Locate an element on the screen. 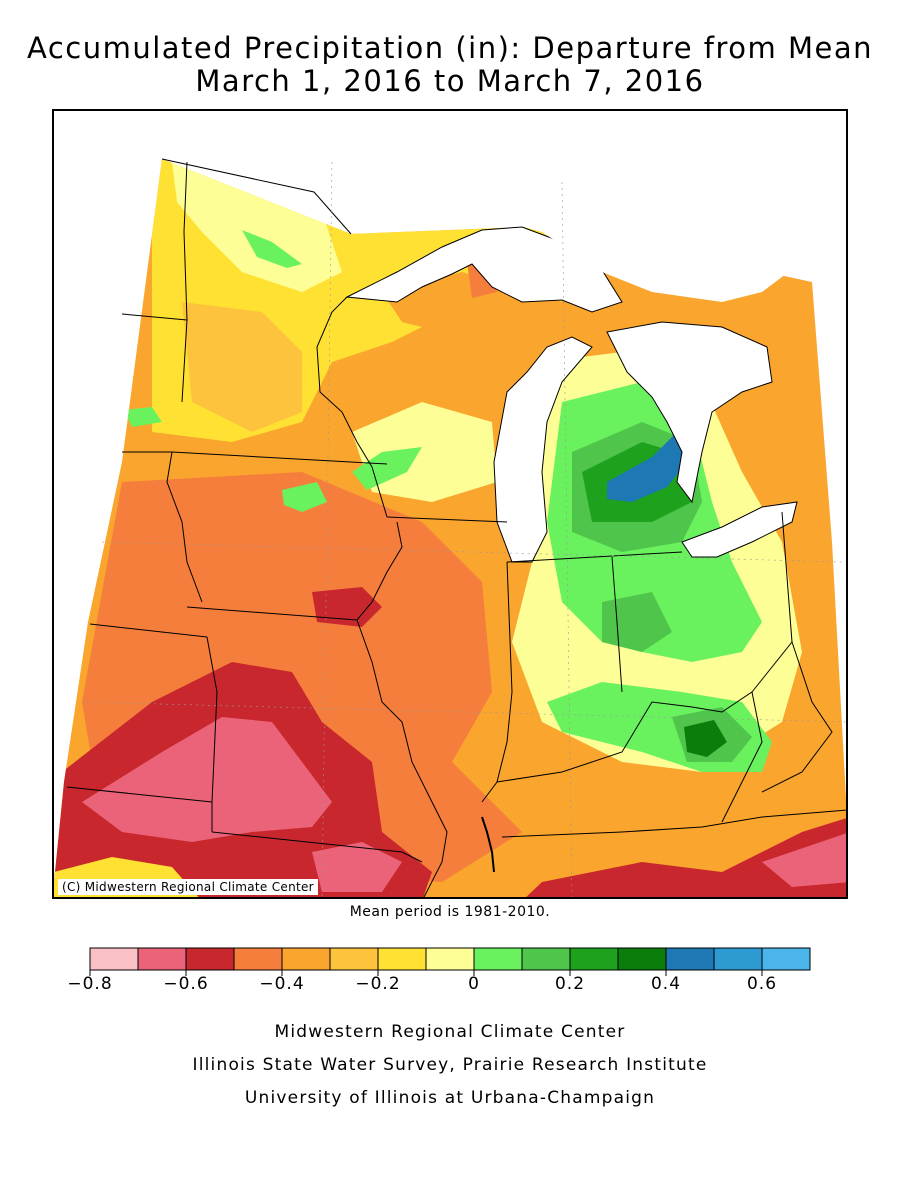 This screenshot has height=1200, width=900. map-copyright: (C) Midwestern Regional Climate Center is located at coordinates (188, 887).